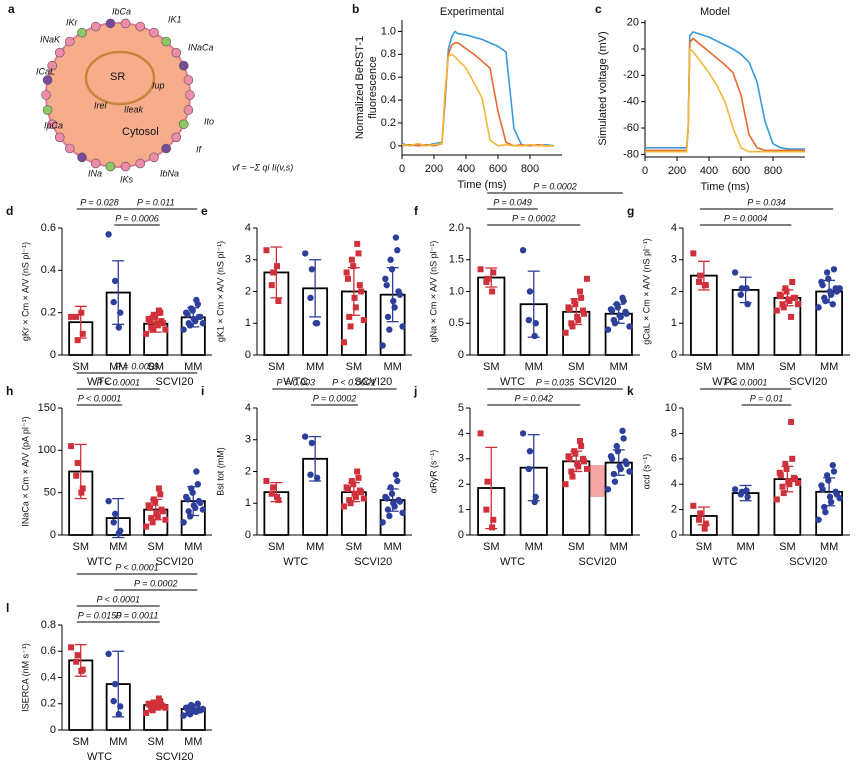  Describe the element at coordinates (481, 185) in the screenshot. I see `x-axis-label: Time (ms)` at that location.